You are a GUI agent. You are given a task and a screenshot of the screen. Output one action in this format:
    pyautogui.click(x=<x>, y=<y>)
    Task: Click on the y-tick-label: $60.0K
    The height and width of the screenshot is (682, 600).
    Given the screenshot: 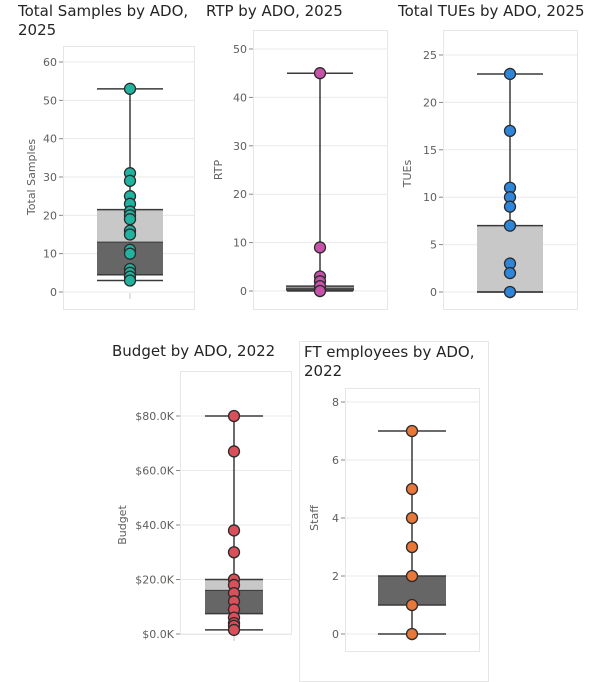 What is the action you would take?
    pyautogui.click(x=154, y=471)
    